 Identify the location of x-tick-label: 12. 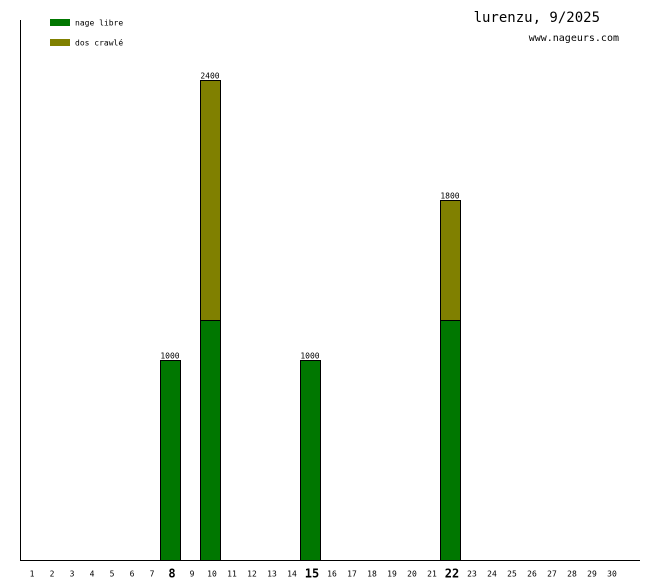
(252, 574).